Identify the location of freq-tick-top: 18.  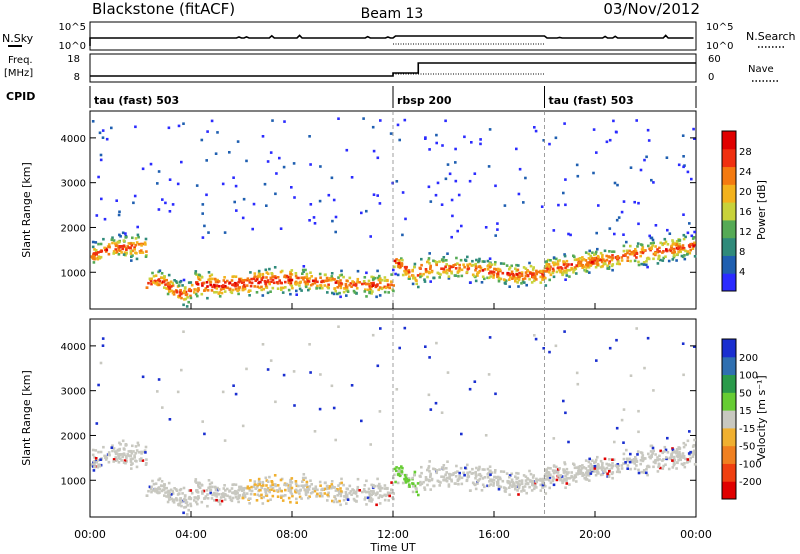
(73, 59).